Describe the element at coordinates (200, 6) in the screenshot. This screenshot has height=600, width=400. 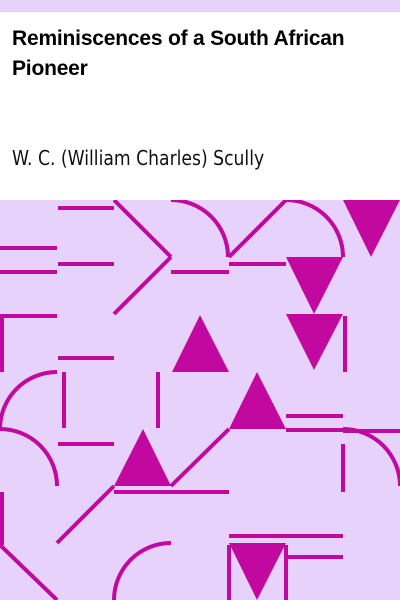
I see `top-color-strip` at that location.